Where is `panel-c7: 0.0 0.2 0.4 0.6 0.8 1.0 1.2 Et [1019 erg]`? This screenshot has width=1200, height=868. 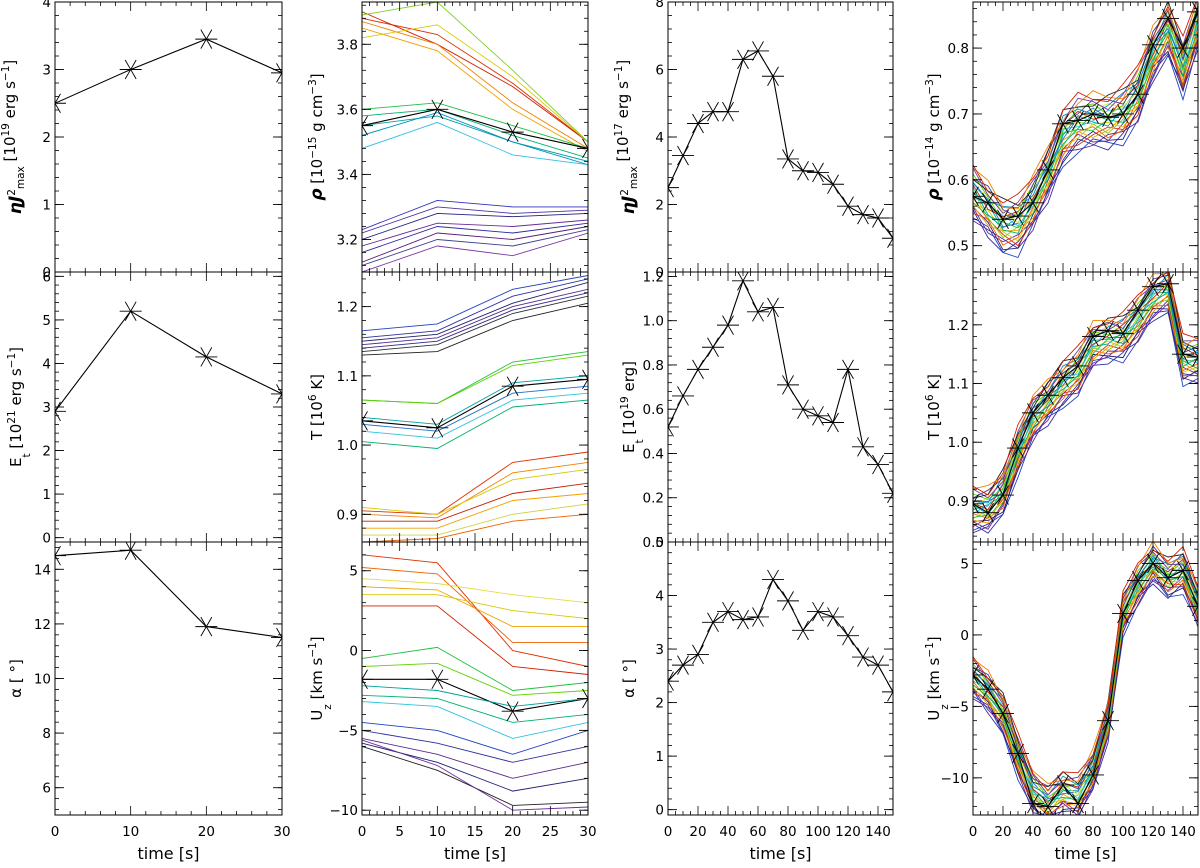 panel-c7: 0.0 0.2 0.4 0.6 0.8 1.0 1.2 Et [1019 erg] is located at coordinates (756, 410).